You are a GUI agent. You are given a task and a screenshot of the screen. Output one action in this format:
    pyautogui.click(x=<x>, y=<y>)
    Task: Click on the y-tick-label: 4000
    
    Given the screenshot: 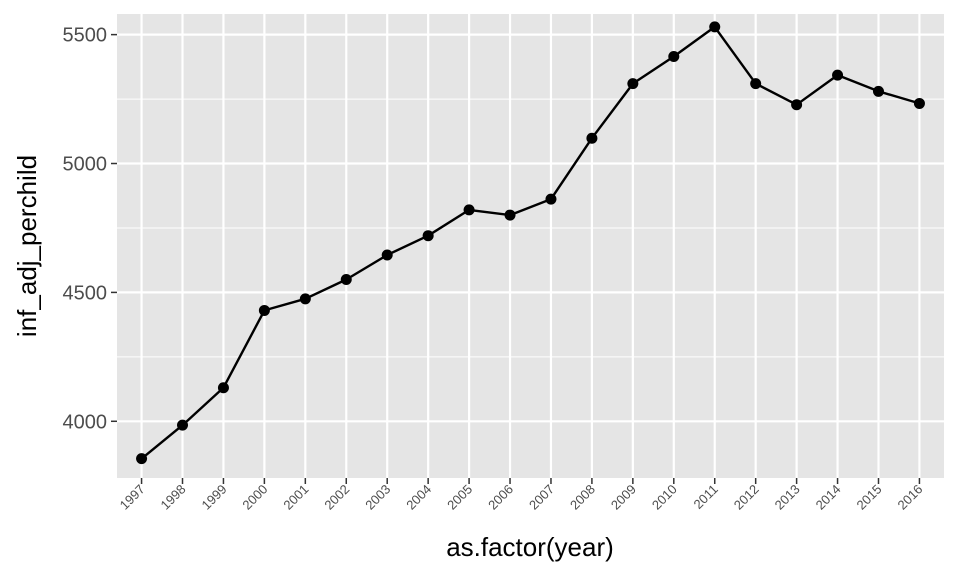 What is the action you would take?
    pyautogui.click(x=85, y=422)
    